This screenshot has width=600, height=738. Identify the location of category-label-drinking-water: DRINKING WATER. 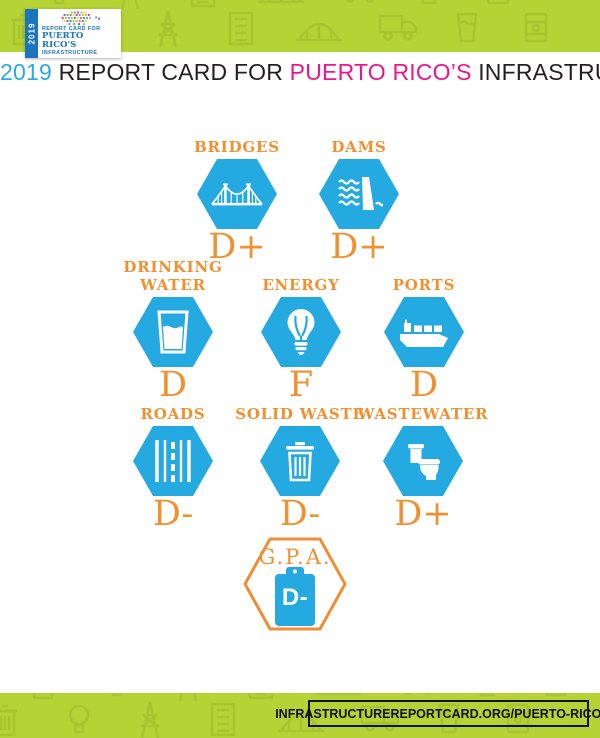
(173, 276).